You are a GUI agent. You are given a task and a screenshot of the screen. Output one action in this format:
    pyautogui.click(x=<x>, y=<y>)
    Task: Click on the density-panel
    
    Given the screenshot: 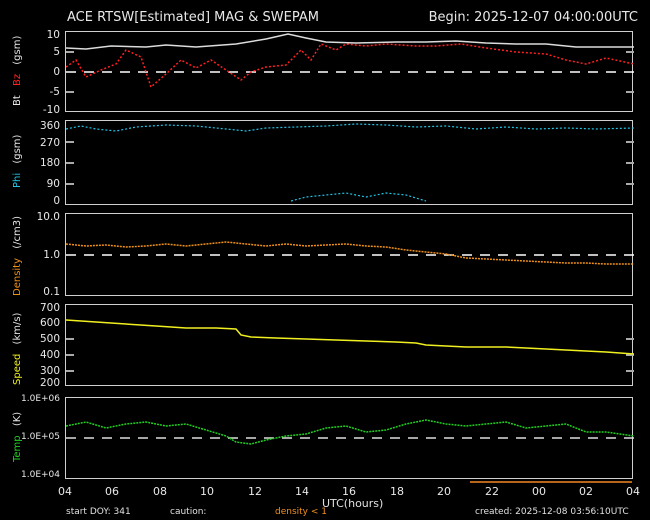 What is the action you would take?
    pyautogui.click(x=349, y=254)
    